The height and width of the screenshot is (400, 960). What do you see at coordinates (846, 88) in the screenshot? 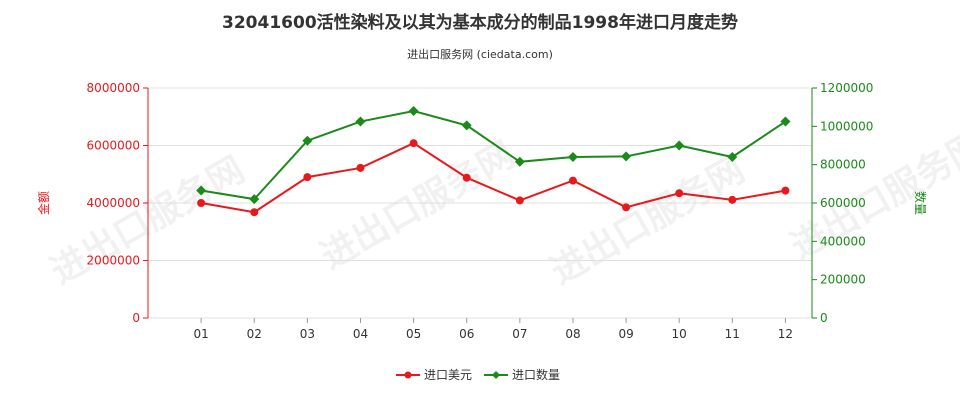
I see `y-axis-right-tick-label: 1200000` at bounding box center [846, 88].